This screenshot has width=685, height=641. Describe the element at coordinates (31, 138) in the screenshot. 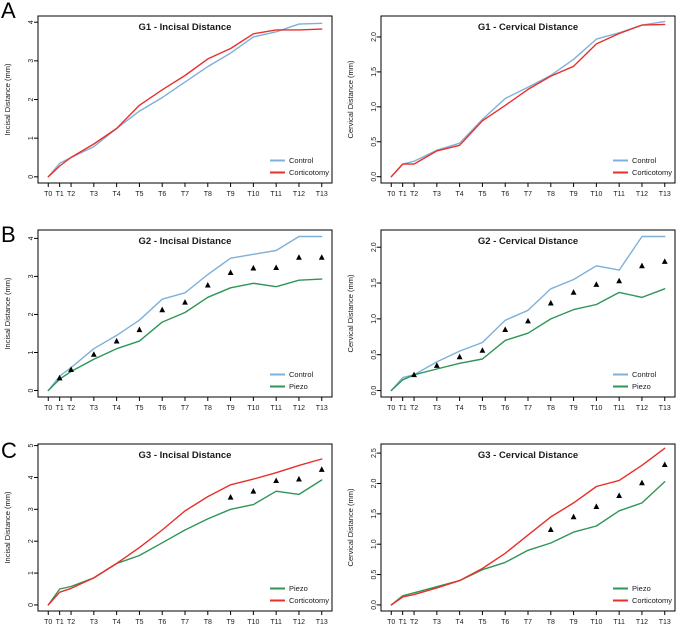

I see `y-tick-label: 1` at that location.